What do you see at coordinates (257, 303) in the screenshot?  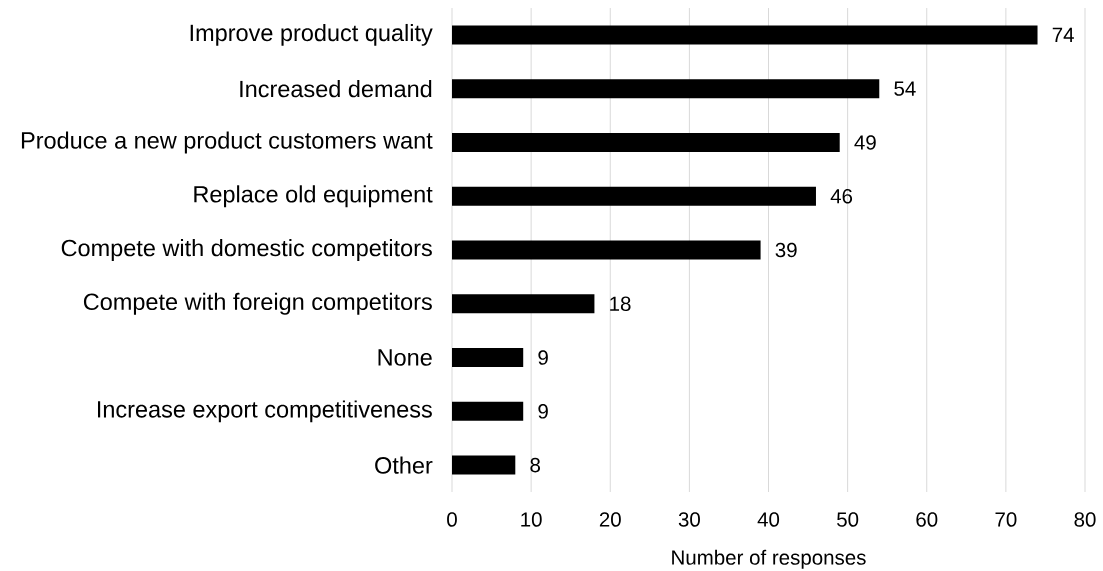 I see `y-tick-label: Compete with foreign competitors` at bounding box center [257, 303].